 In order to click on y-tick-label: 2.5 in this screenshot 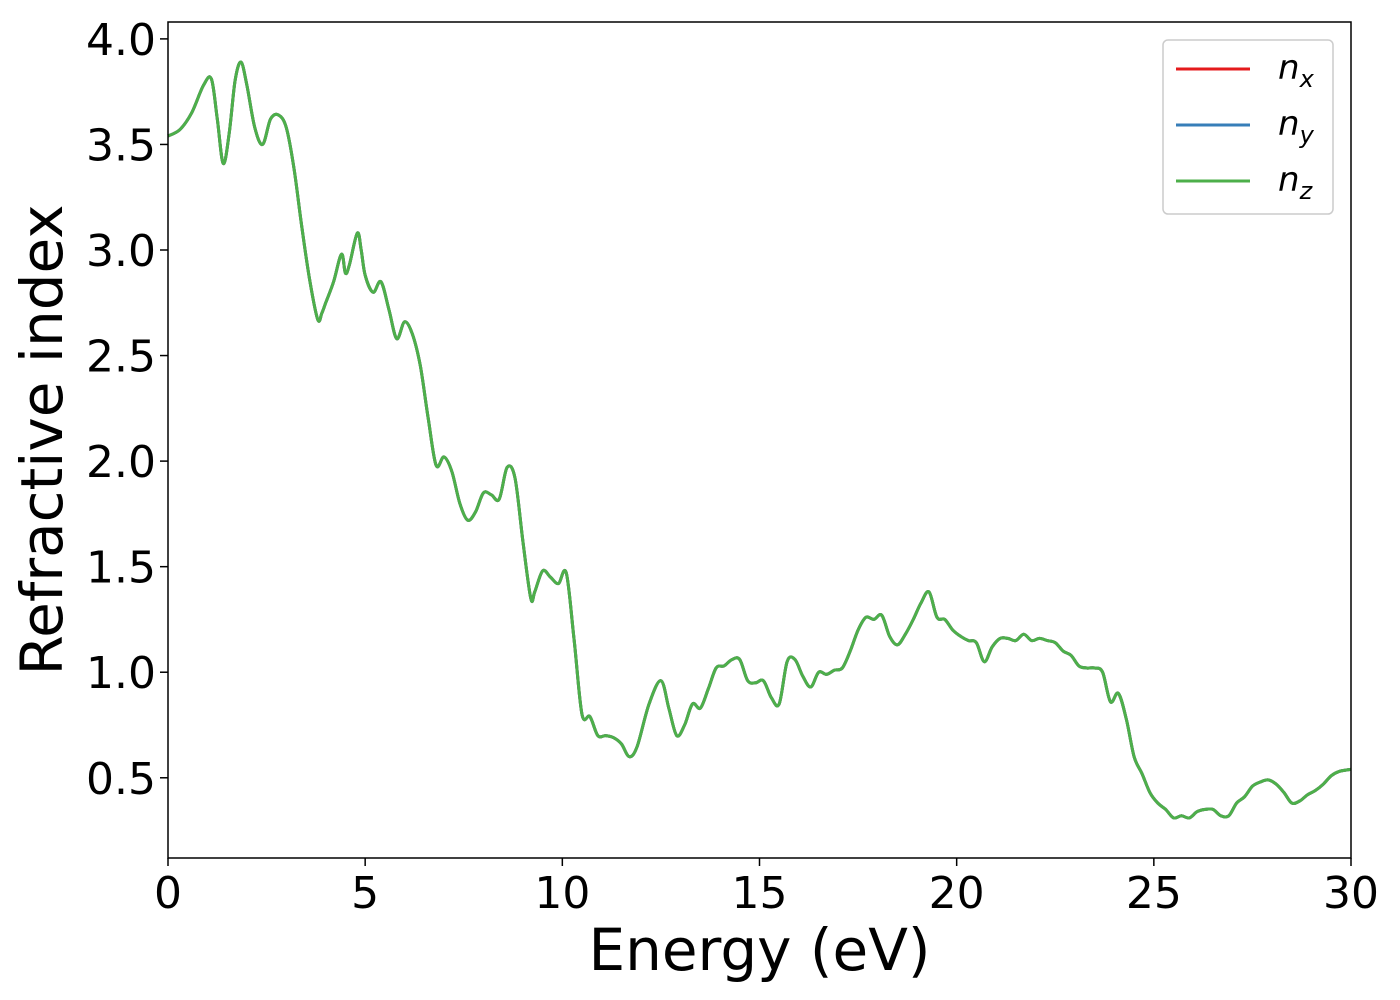, I will do `click(121, 357)`.